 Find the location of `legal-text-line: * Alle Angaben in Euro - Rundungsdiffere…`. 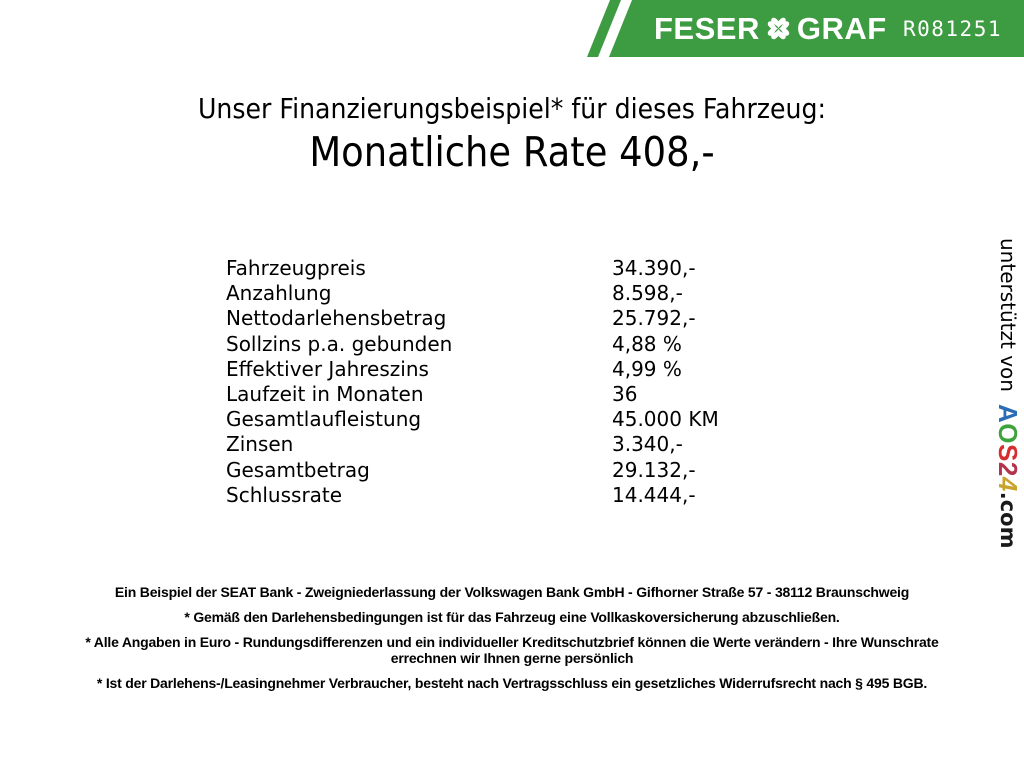

legal-text-line: * Alle Angaben in Euro - Rundungsdiffere… is located at coordinates (512, 650).